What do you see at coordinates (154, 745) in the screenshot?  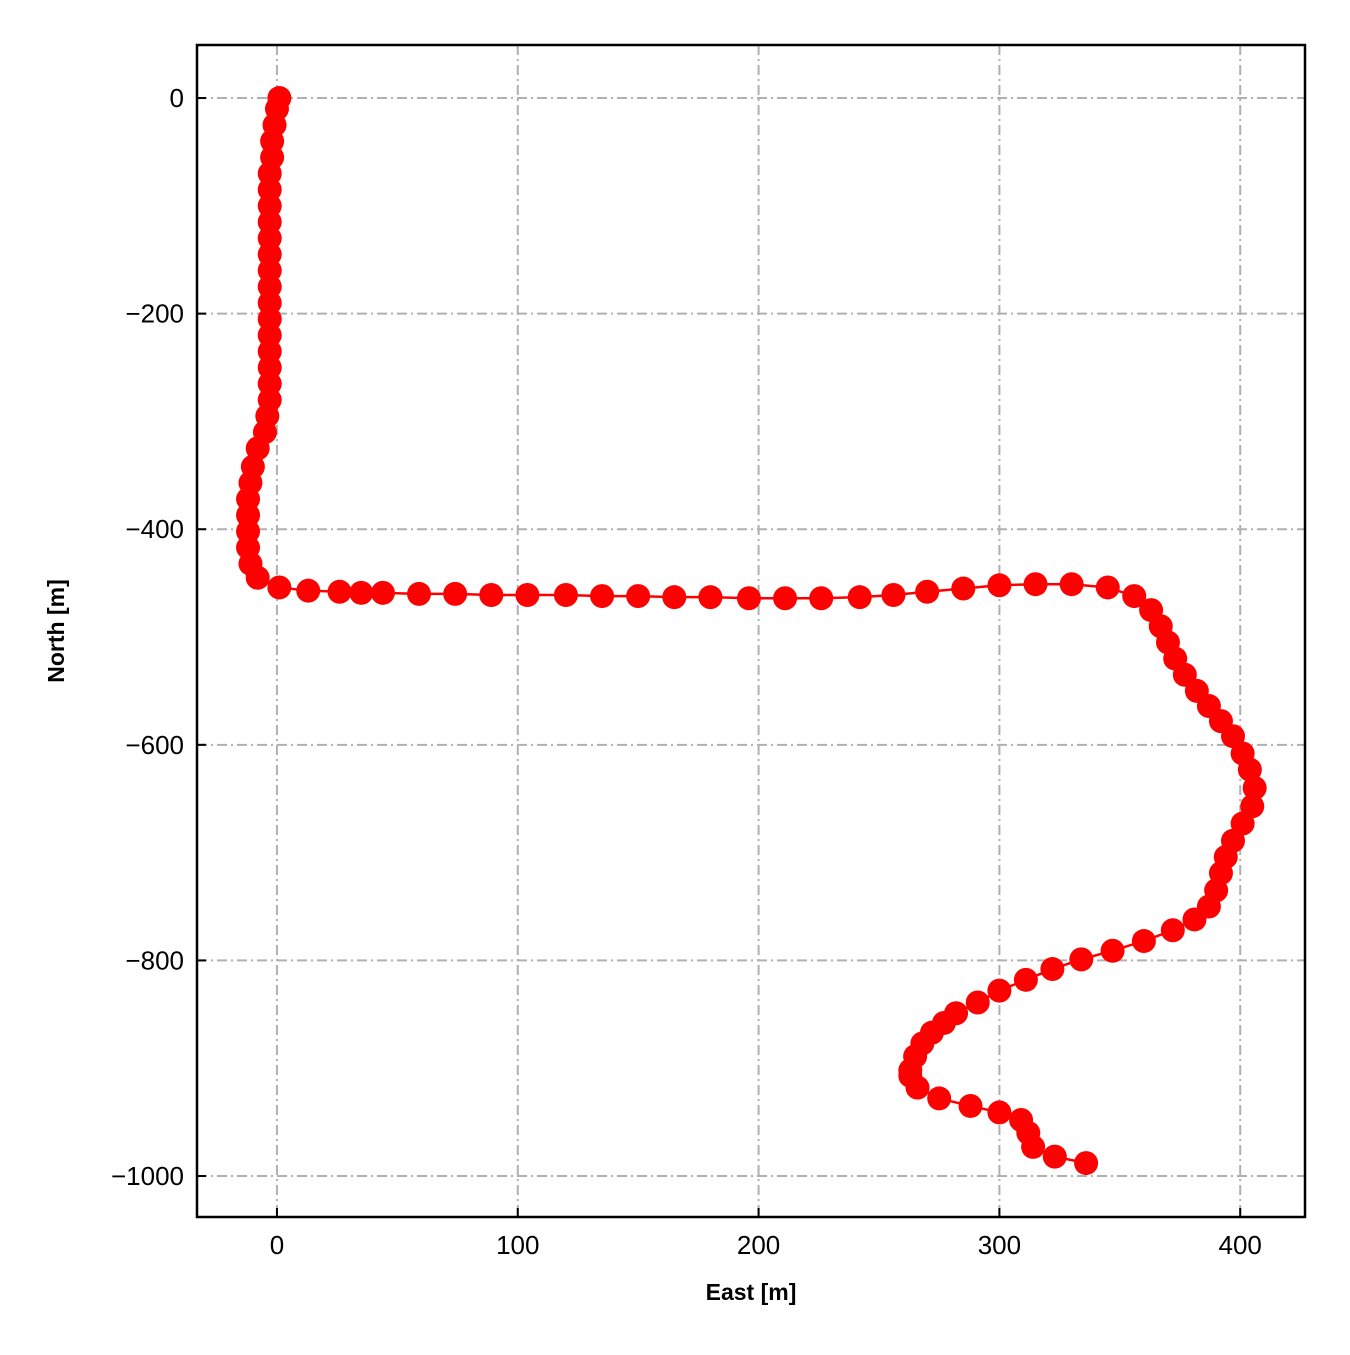 I see `y-tick-label: −600` at bounding box center [154, 745].